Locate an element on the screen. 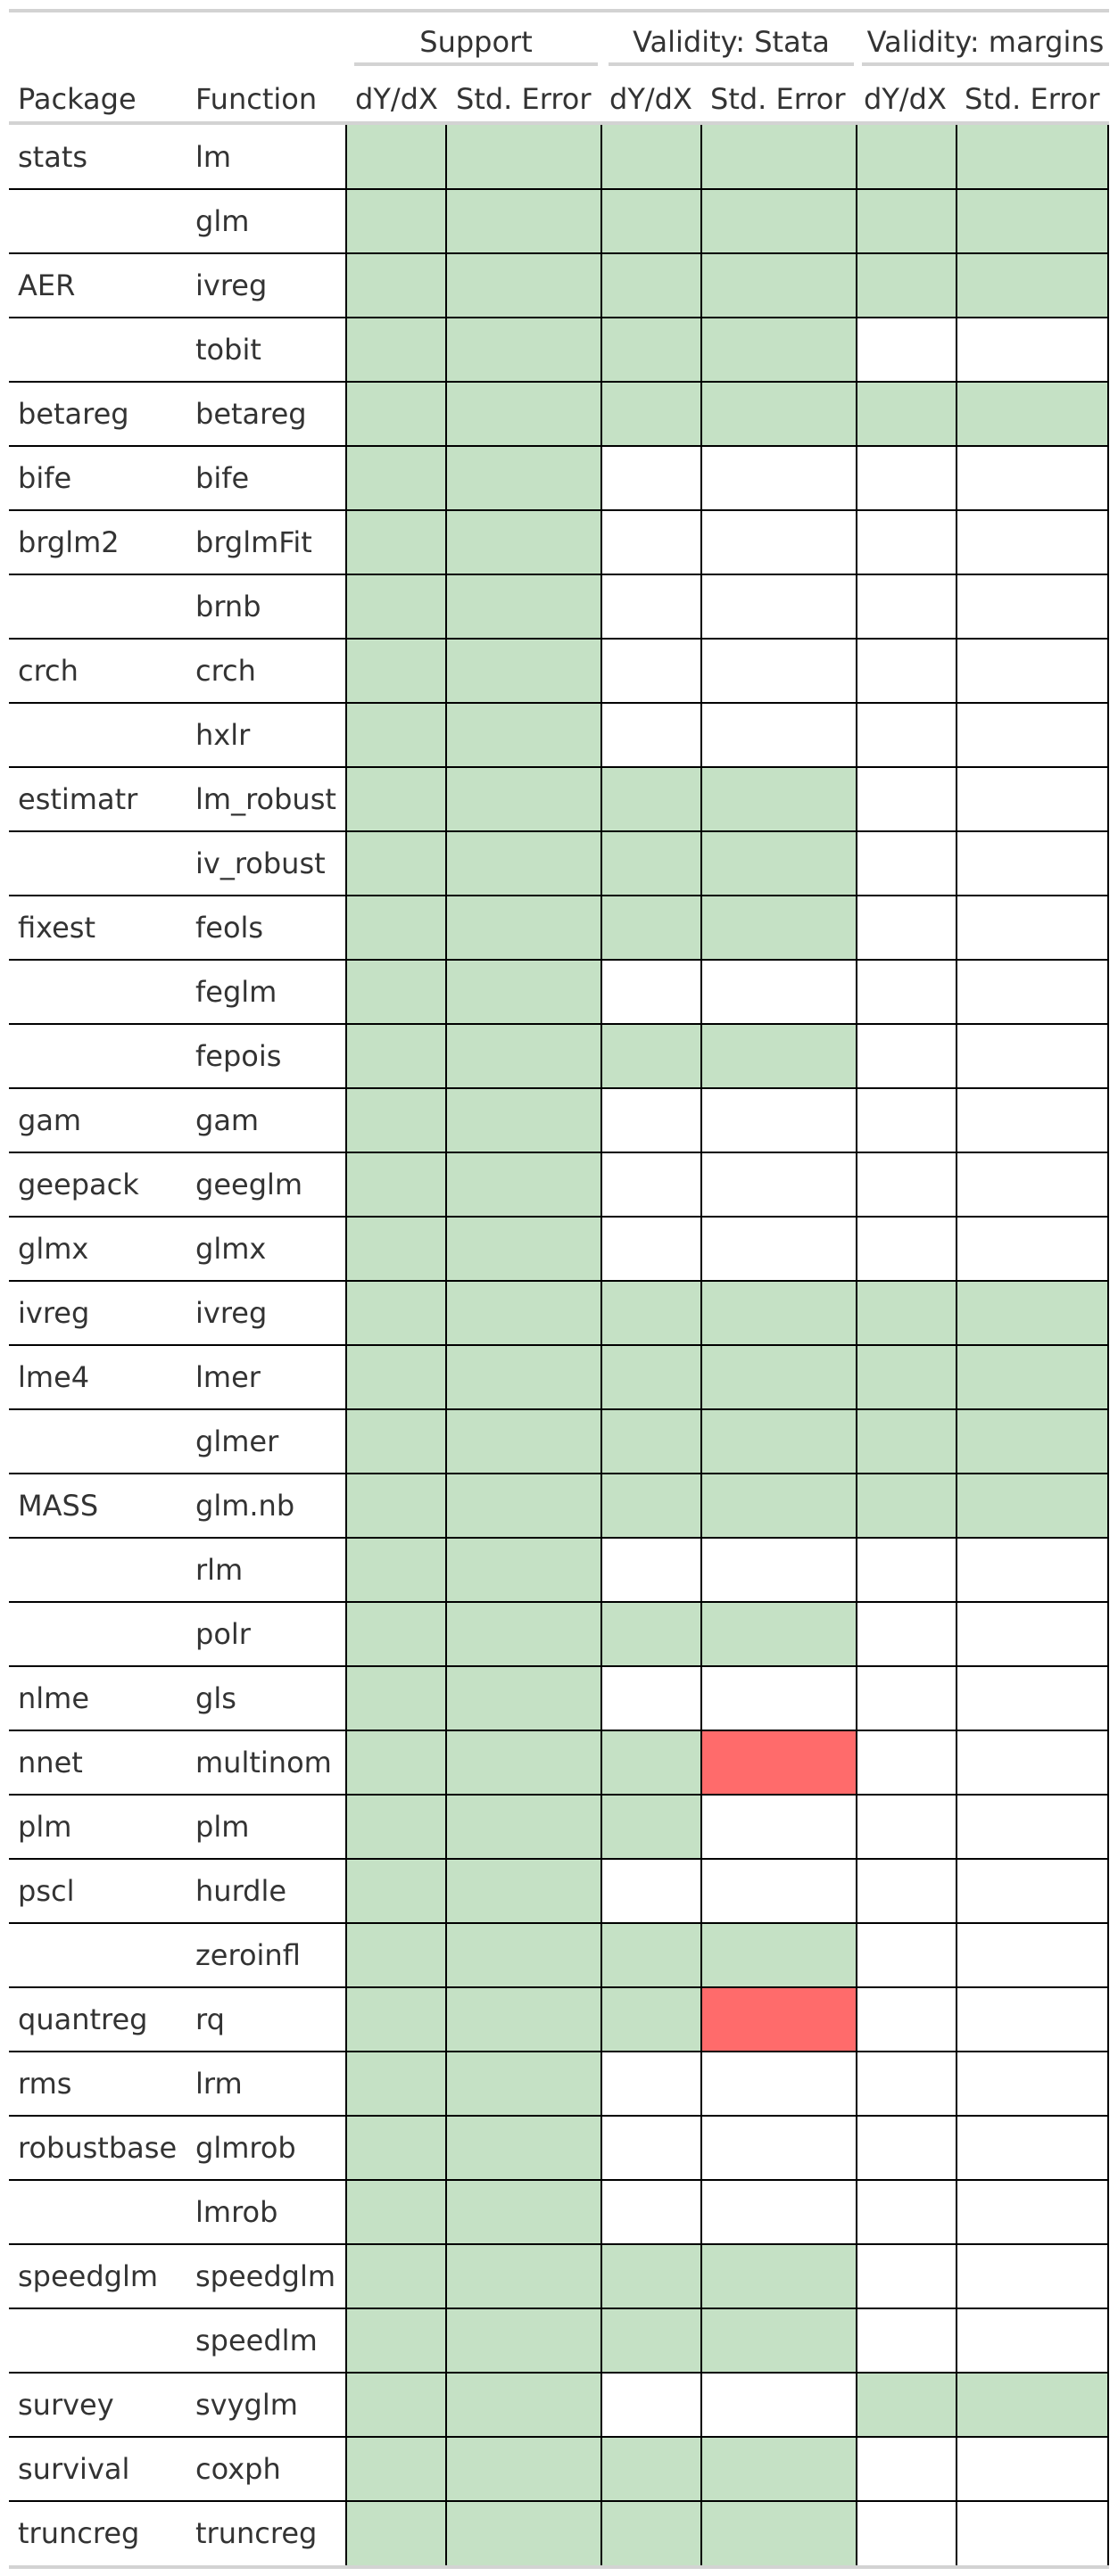  table-row: geepack geeglm is located at coordinates (559, 1184).